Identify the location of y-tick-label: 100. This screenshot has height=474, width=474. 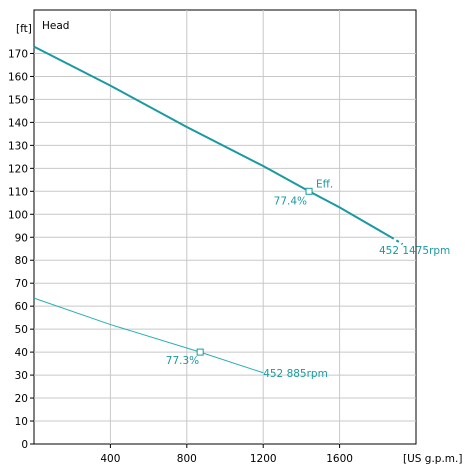
(18, 215).